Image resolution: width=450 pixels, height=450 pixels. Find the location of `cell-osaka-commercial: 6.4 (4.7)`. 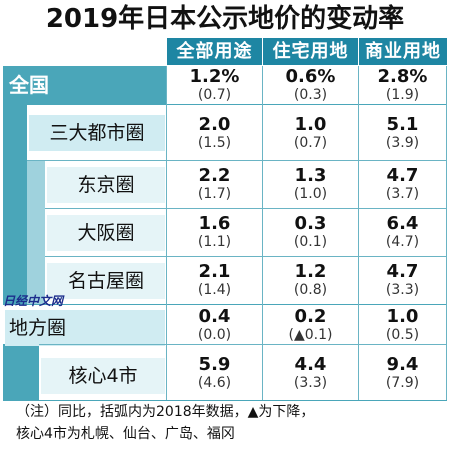

cell-osaka-commercial: 6.4 (4.7) is located at coordinates (402, 232).